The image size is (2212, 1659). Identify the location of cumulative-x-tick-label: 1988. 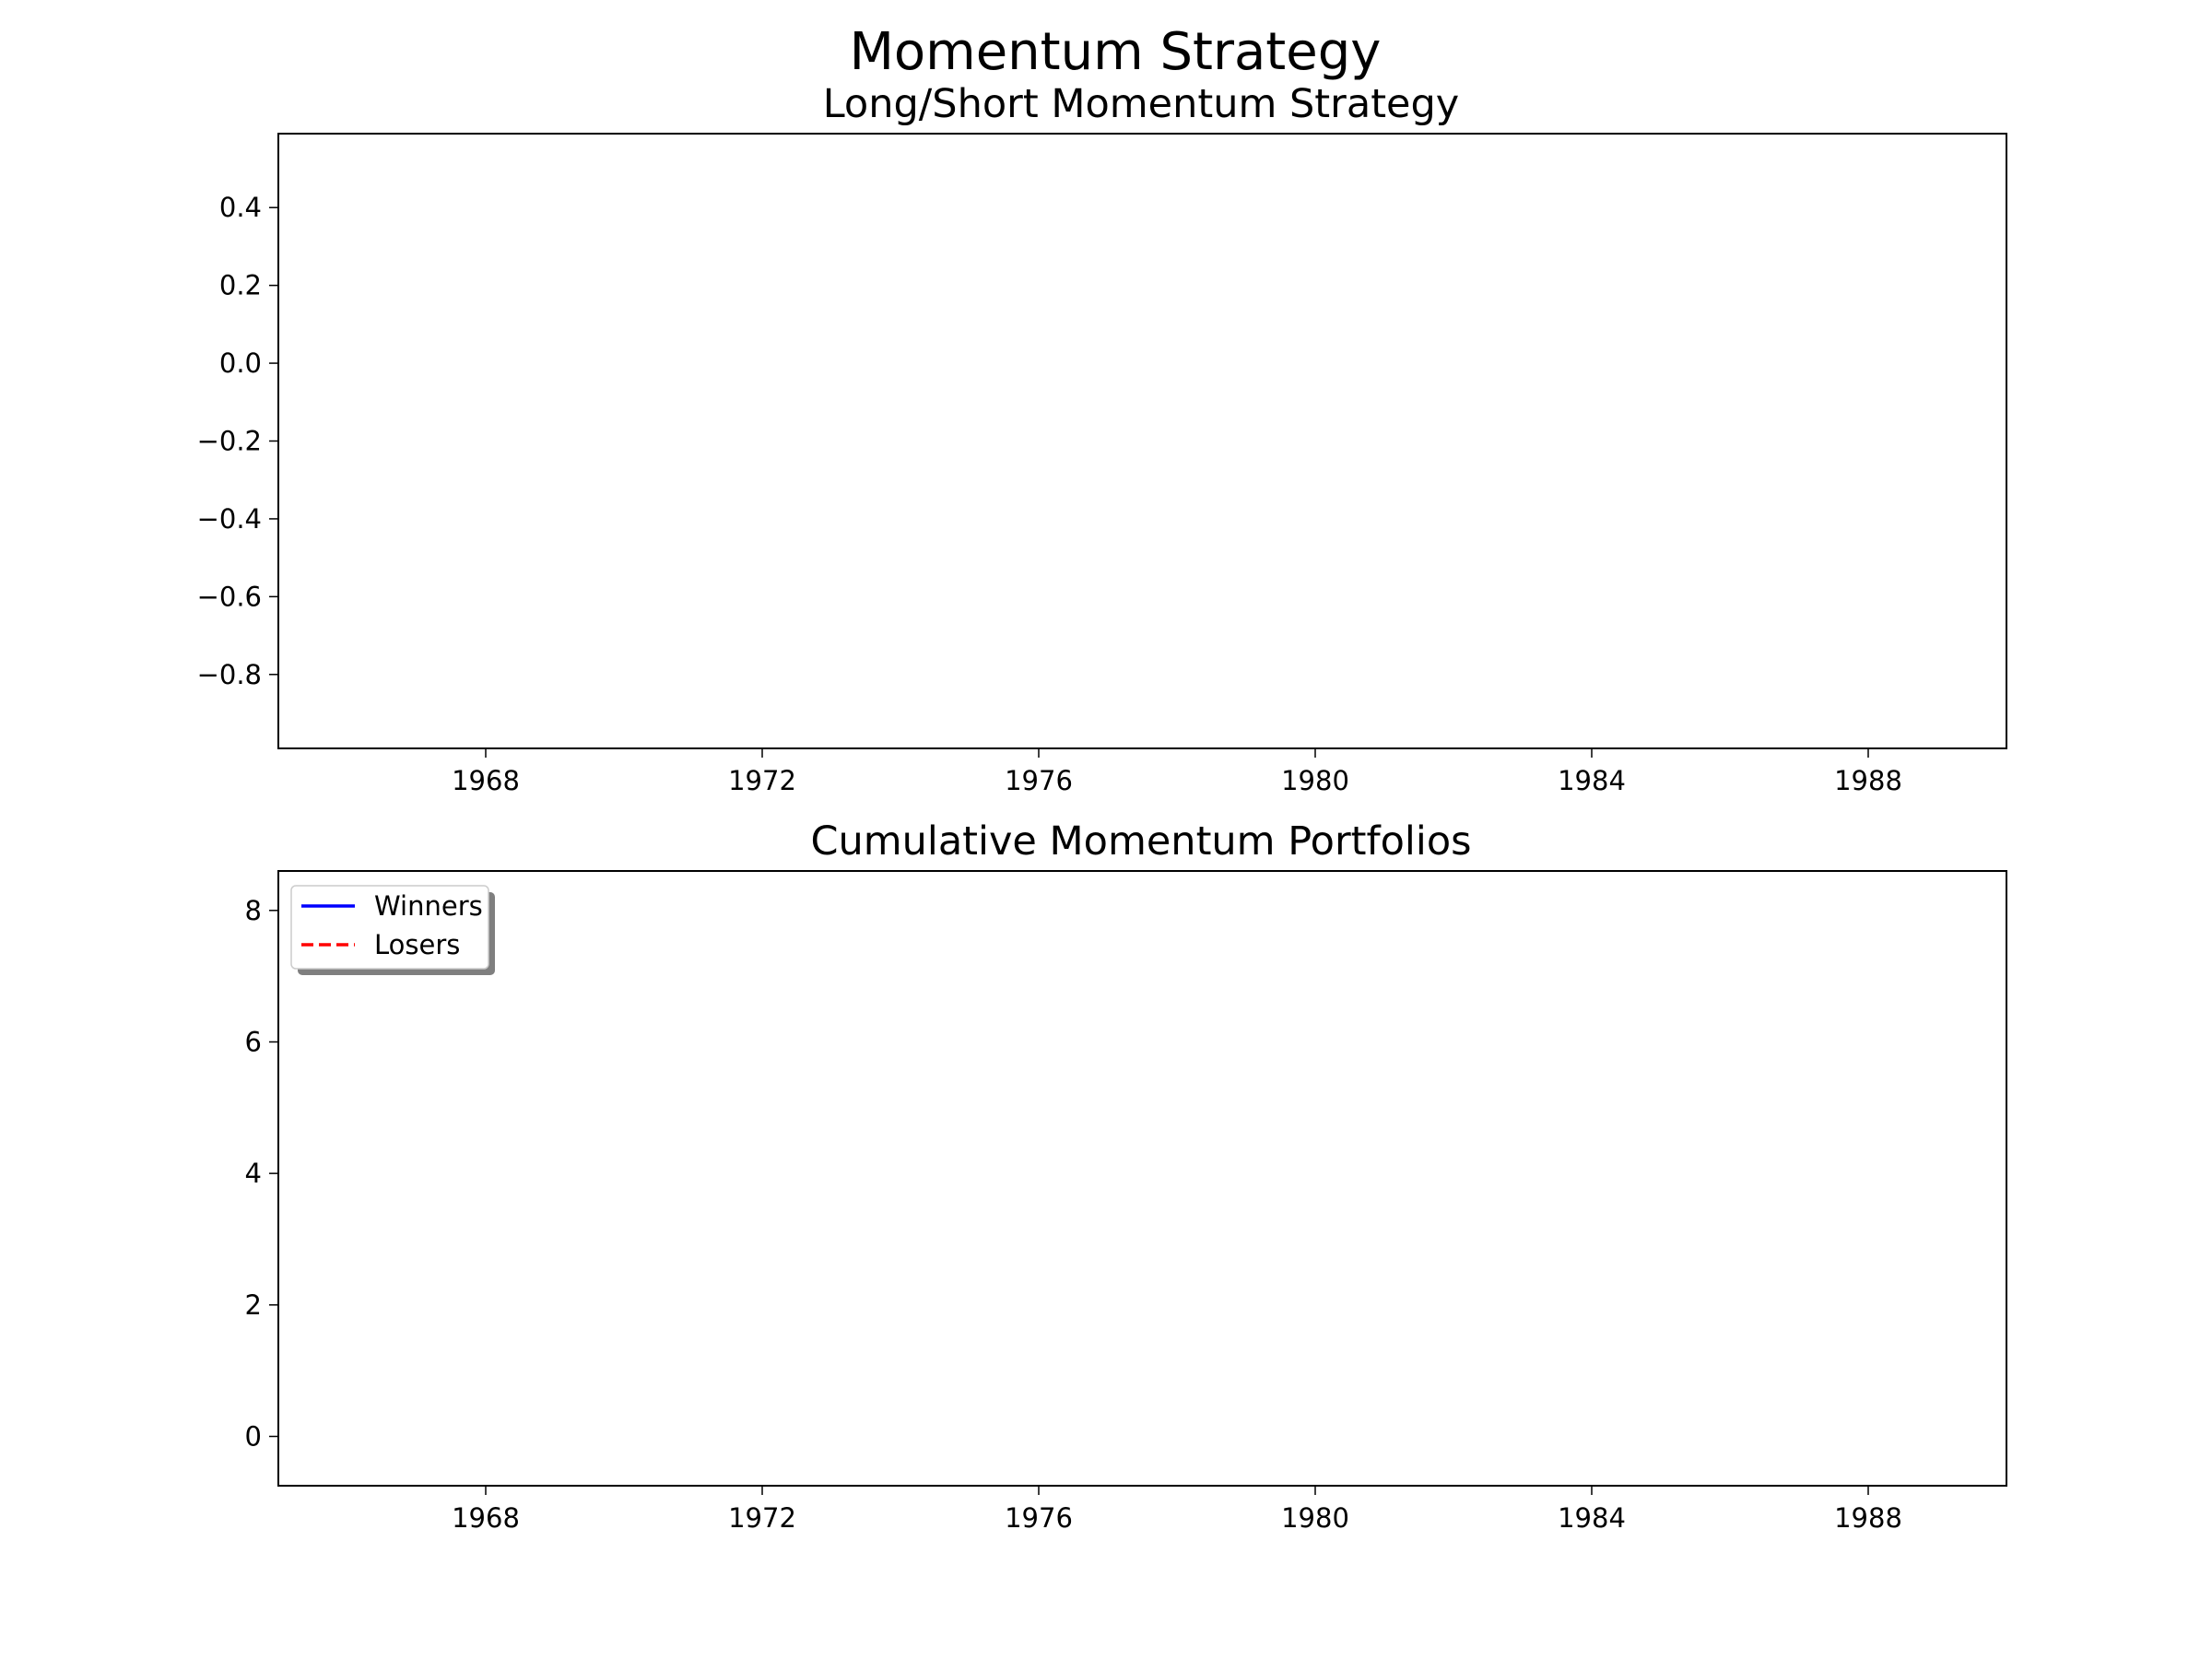
(1868, 1518).